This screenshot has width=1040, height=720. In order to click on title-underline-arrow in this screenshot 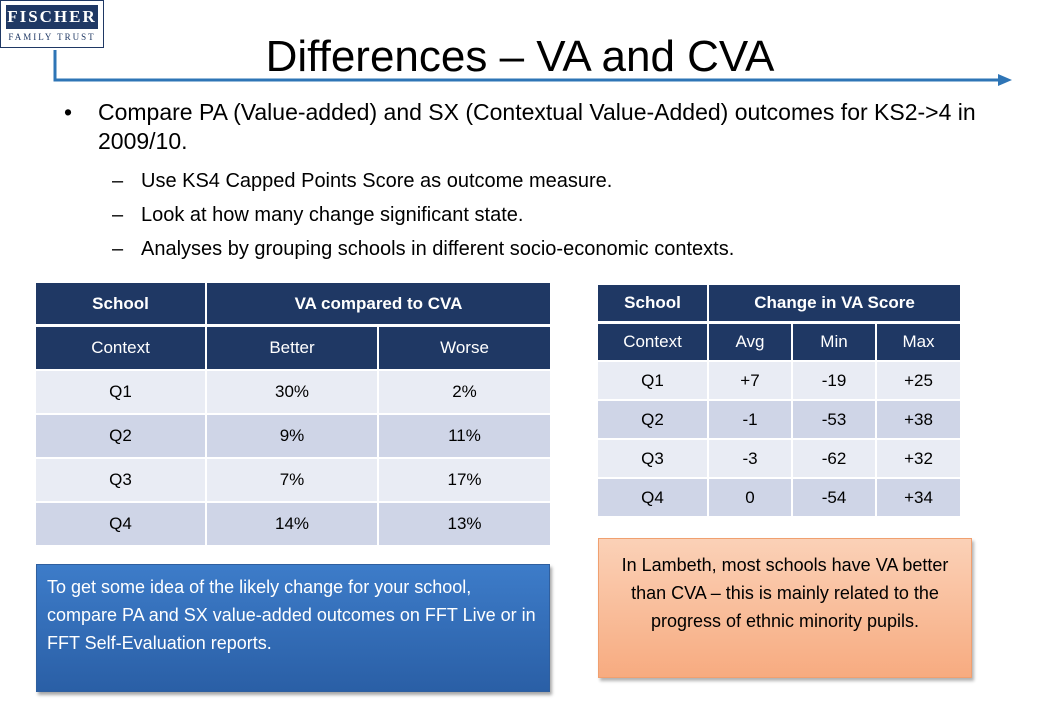, I will do `click(532, 68)`.